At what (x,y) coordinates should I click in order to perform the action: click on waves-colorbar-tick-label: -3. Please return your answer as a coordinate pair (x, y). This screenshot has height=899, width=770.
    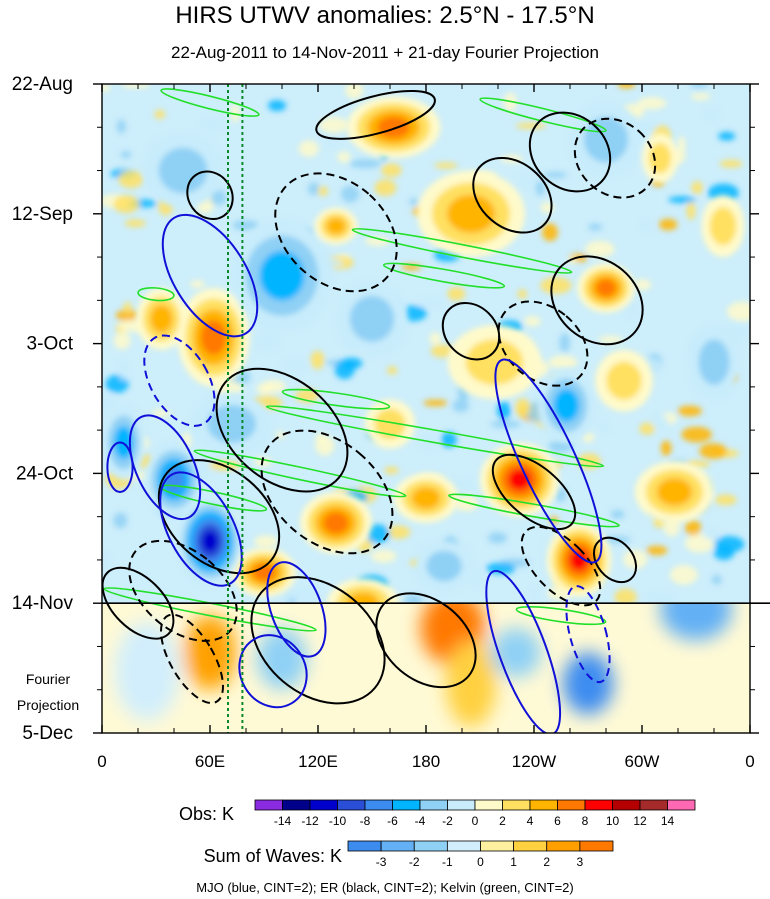
    Looking at the image, I should click on (381, 862).